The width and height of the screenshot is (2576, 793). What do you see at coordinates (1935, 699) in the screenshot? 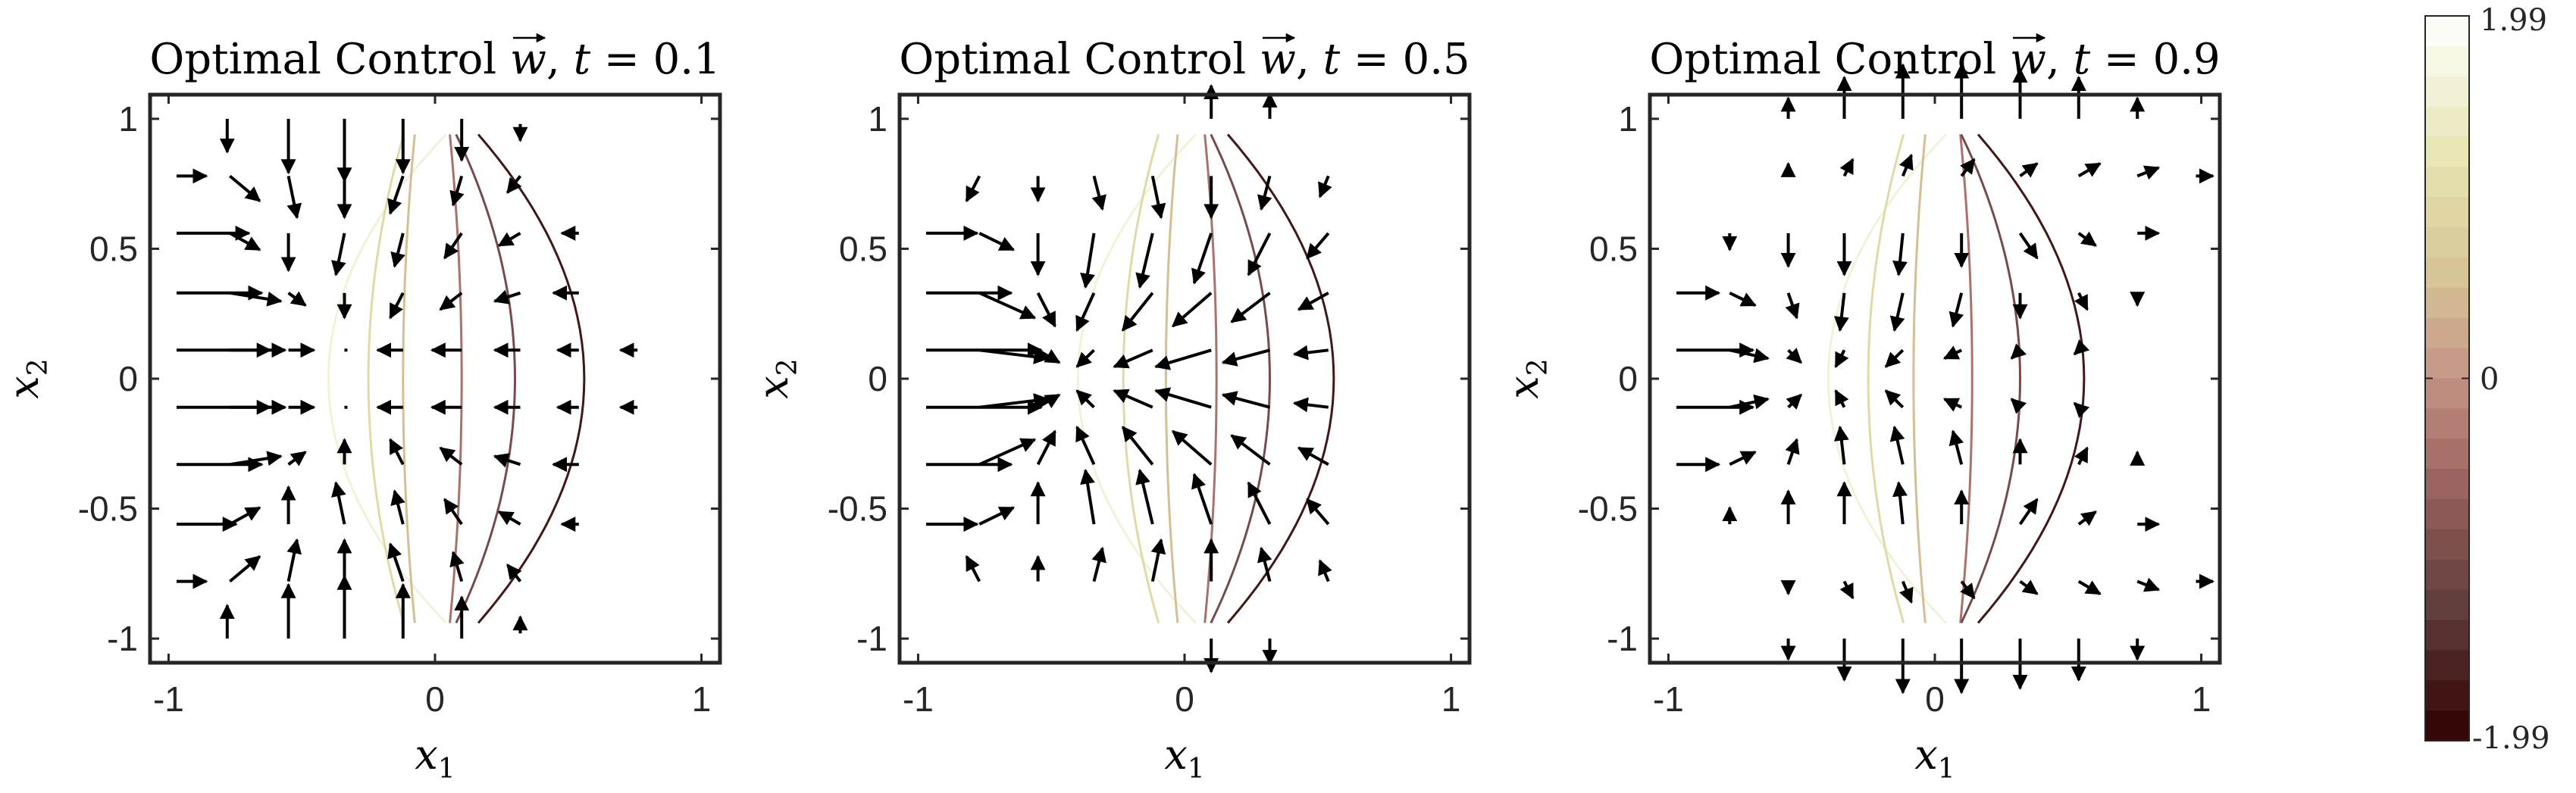
I see `x-tick-label: 0` at bounding box center [1935, 699].